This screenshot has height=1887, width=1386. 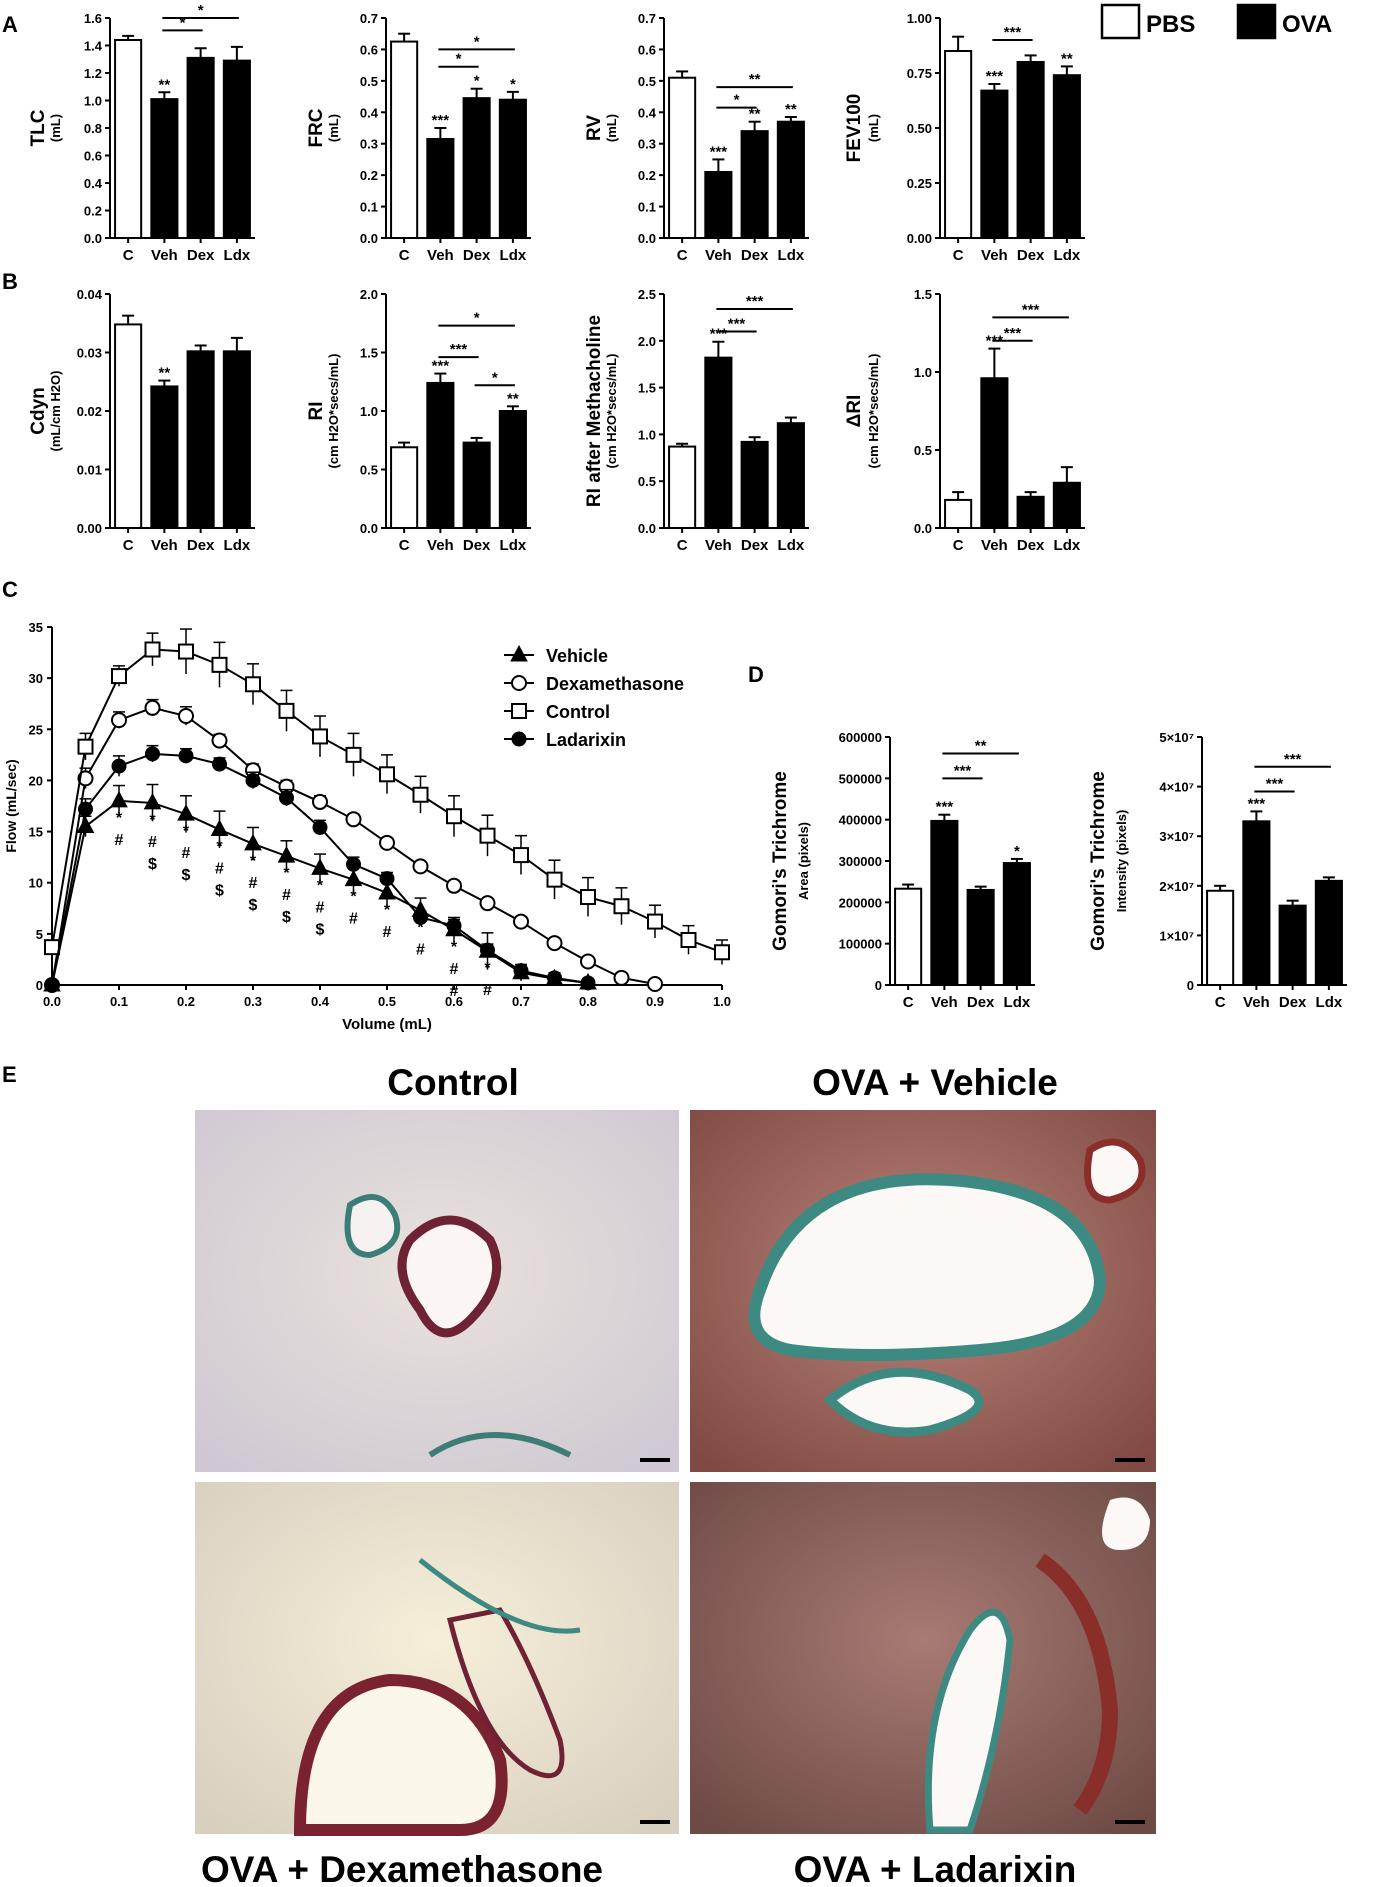 I want to click on y-tick-label: 0.01, so click(x=89, y=470).